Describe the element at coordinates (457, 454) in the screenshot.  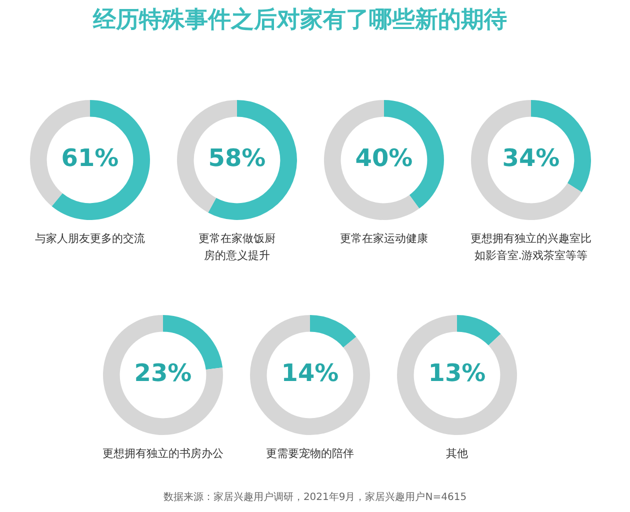
I see `text: 其他` at that location.